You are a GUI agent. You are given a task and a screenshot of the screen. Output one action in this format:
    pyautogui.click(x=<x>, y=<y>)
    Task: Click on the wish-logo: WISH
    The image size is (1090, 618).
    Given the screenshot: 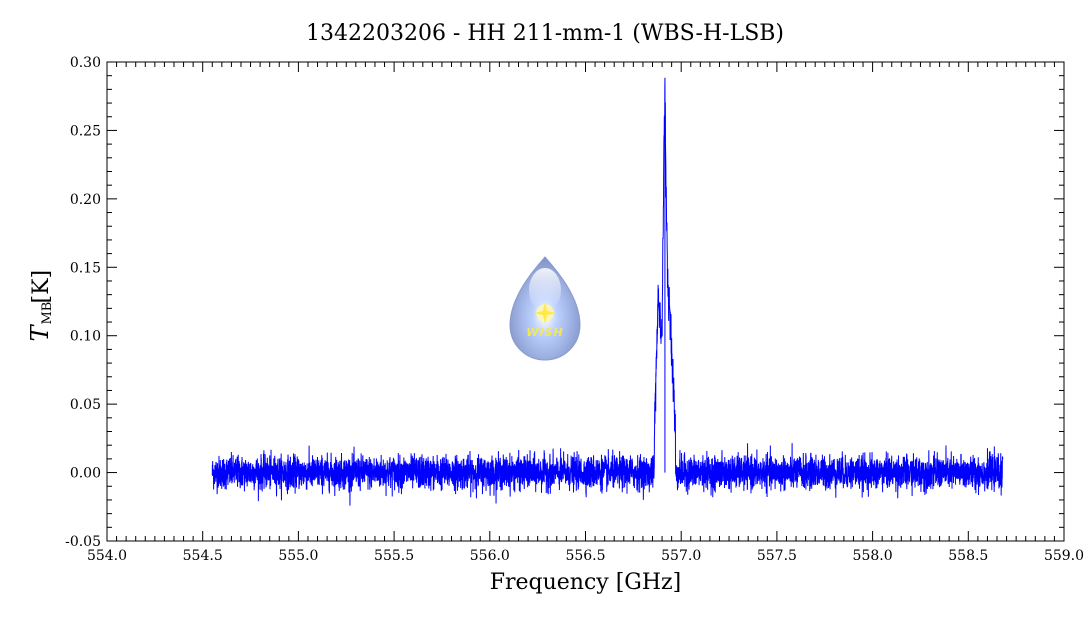 What is the action you would take?
    pyautogui.click(x=545, y=308)
    